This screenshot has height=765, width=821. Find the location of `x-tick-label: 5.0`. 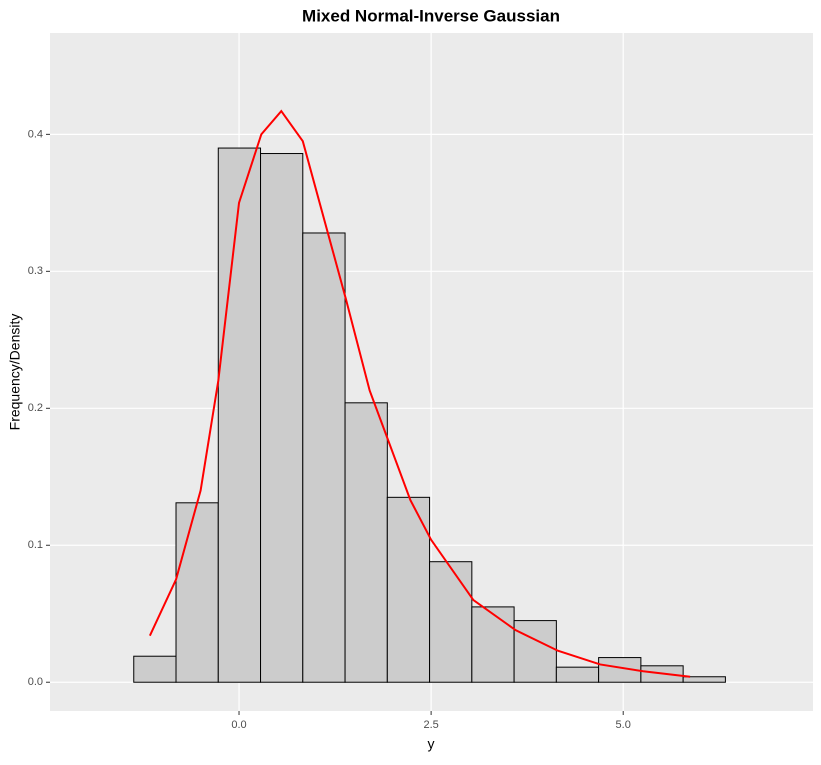

x-tick-label: 5.0 is located at coordinates (623, 725).